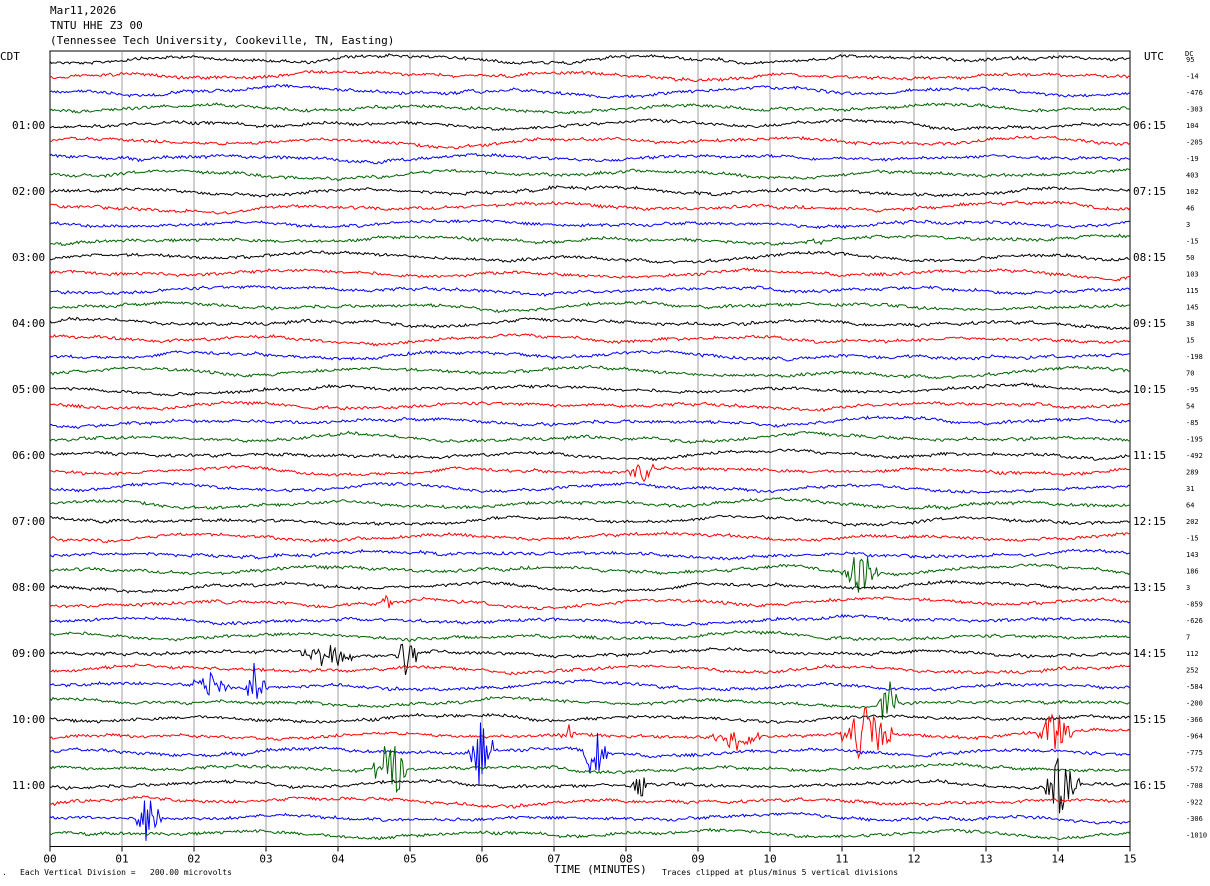 This screenshot has height=886, width=1210. Describe the element at coordinates (1192, 522) in the screenshot. I see `dc-offset-label: 202` at that location.